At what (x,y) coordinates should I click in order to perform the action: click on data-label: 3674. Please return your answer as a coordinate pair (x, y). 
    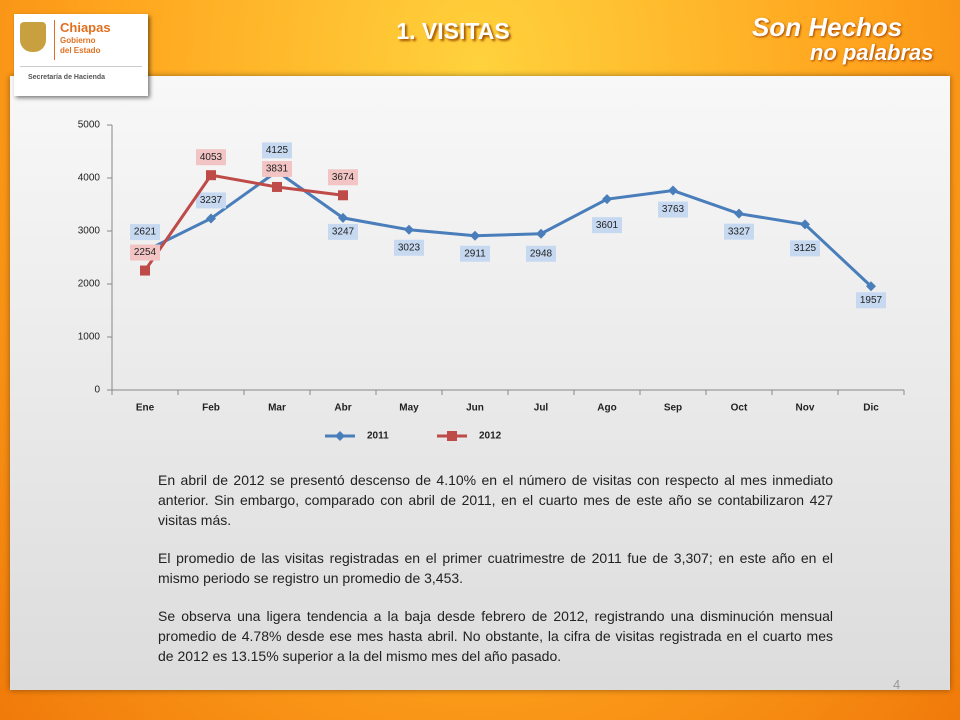
    Looking at the image, I should click on (343, 177).